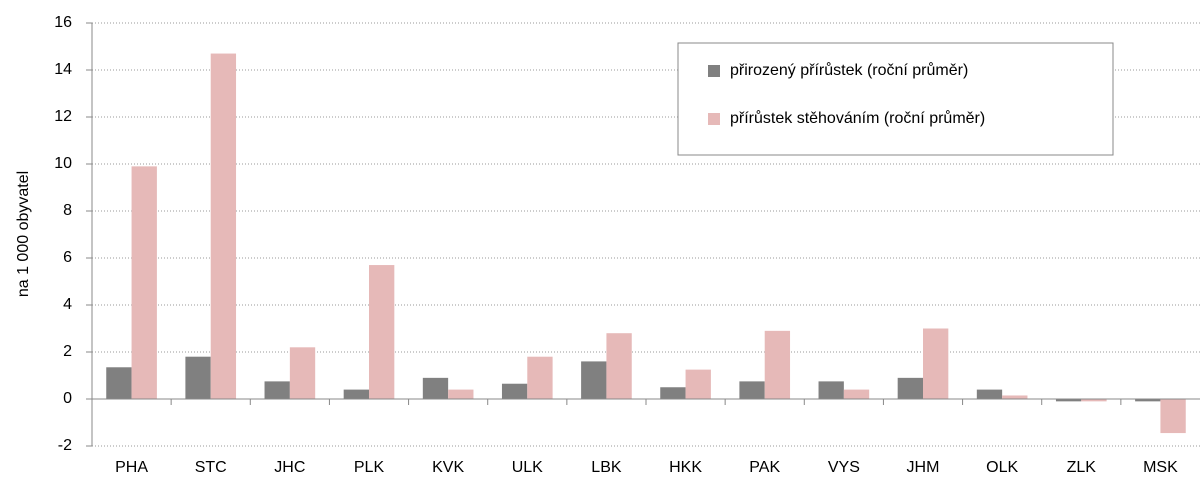 The height and width of the screenshot is (479, 1201). What do you see at coordinates (67, 304) in the screenshot?
I see `y-tick-label: 4` at bounding box center [67, 304].